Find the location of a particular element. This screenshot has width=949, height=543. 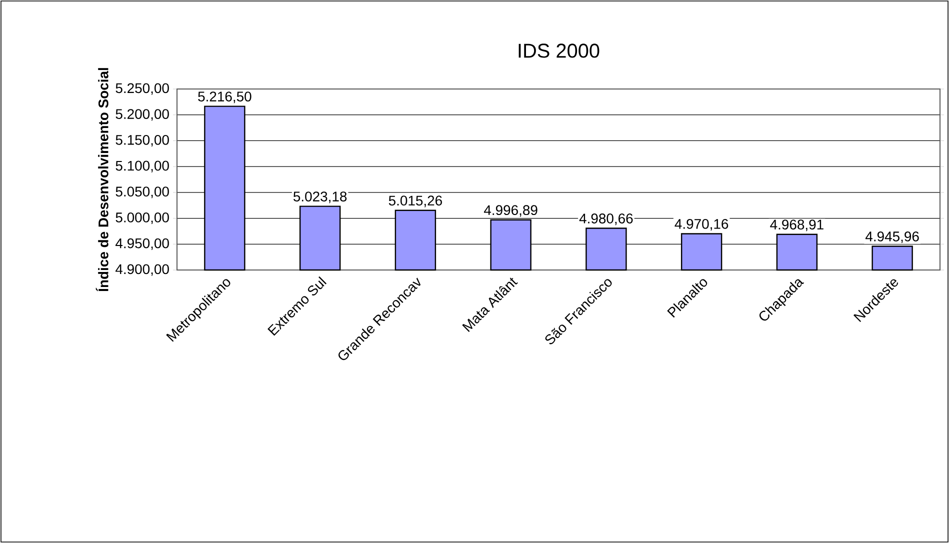

data-label: 4.996,89 is located at coordinates (511, 211).